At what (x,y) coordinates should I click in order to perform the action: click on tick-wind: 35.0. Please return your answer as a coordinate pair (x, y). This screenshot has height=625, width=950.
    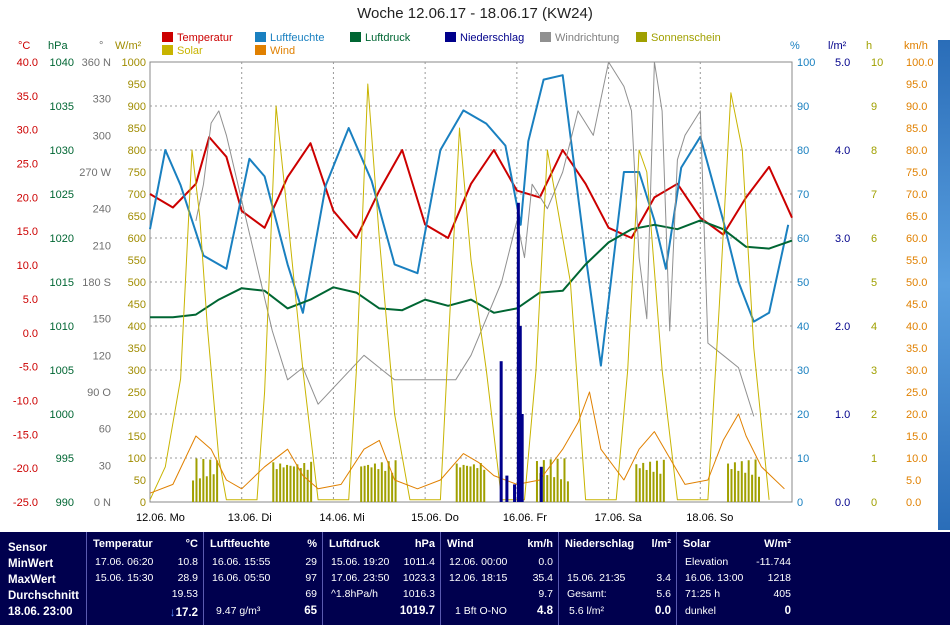
    Looking at the image, I should click on (916, 349).